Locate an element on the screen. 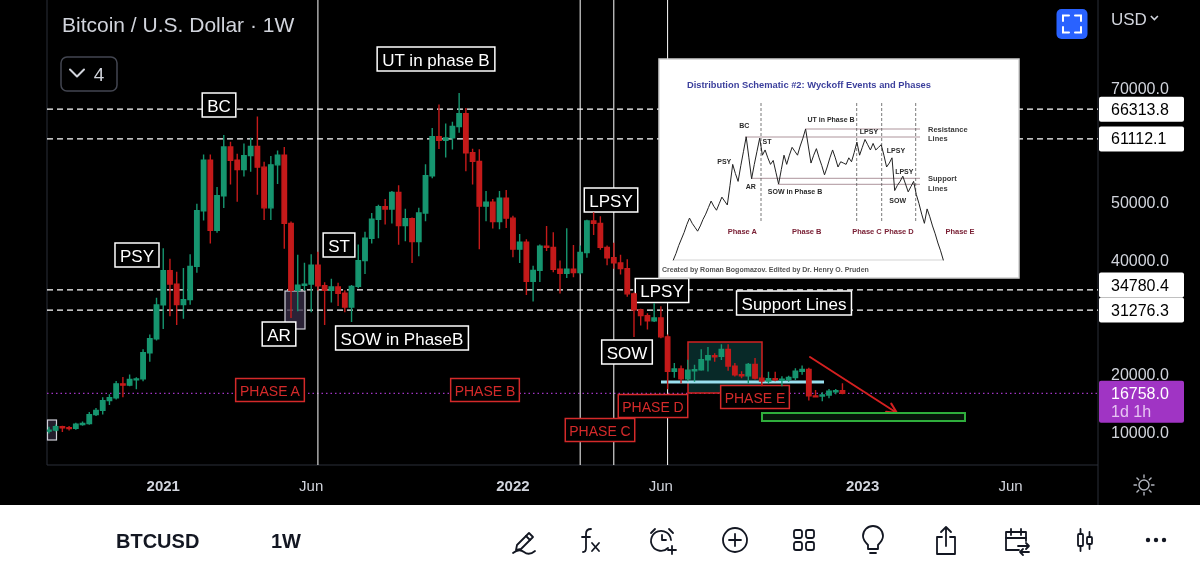 The image size is (1200, 577). annotation: SOW is located at coordinates (627, 353).